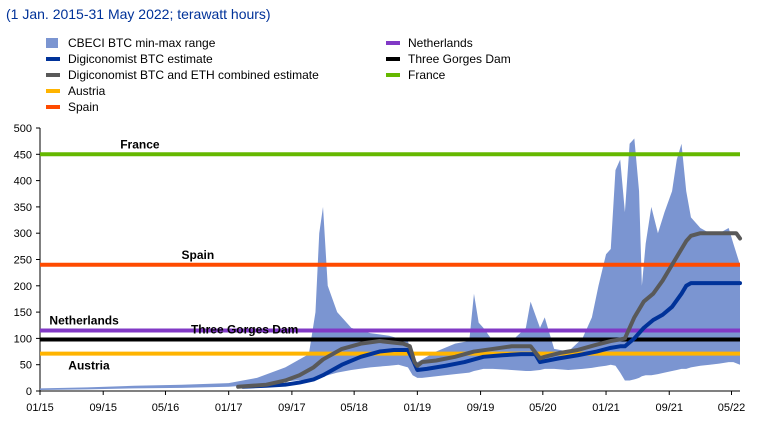  Describe the element at coordinates (53, 90) in the screenshot. I see `legend-austria-swatch` at that location.